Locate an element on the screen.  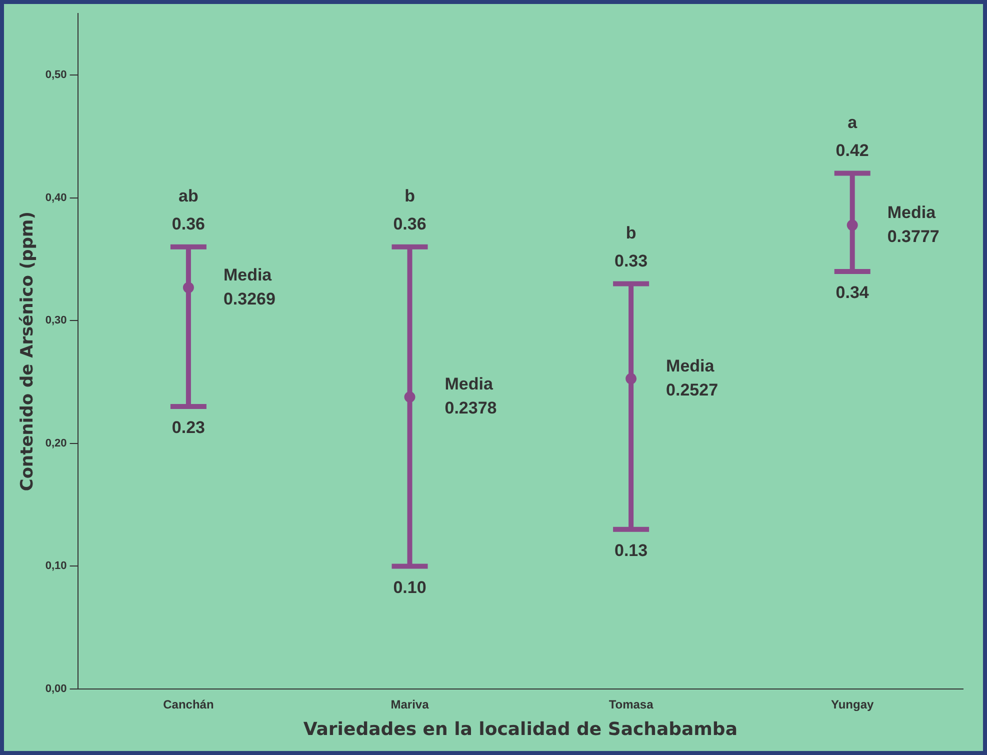
y-tick-label: 0,50 is located at coordinates (56, 75).